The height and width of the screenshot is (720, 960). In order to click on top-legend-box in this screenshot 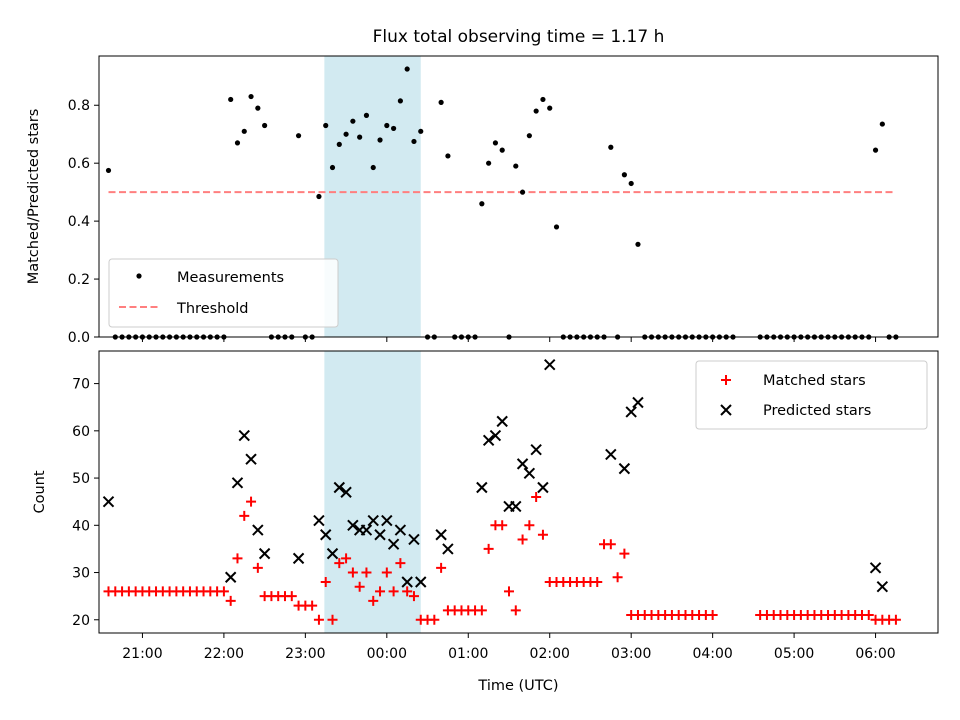, I will do `click(223, 293)`.